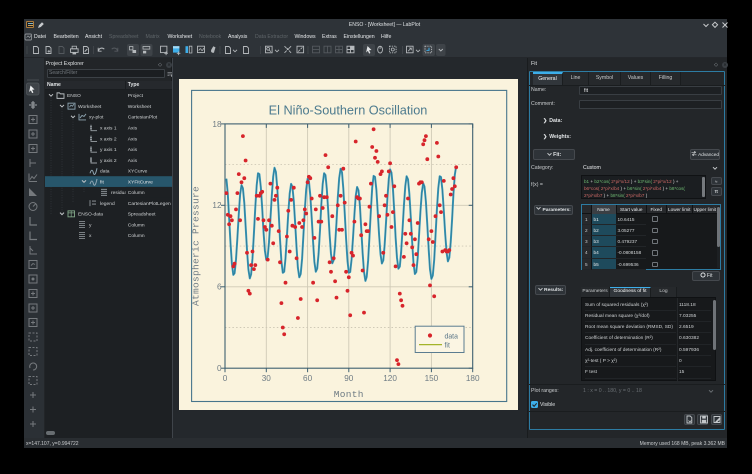 The height and width of the screenshot is (474, 752). Describe the element at coordinates (96, 118) in the screenshot. I see `svg-text: xy-plot` at that location.